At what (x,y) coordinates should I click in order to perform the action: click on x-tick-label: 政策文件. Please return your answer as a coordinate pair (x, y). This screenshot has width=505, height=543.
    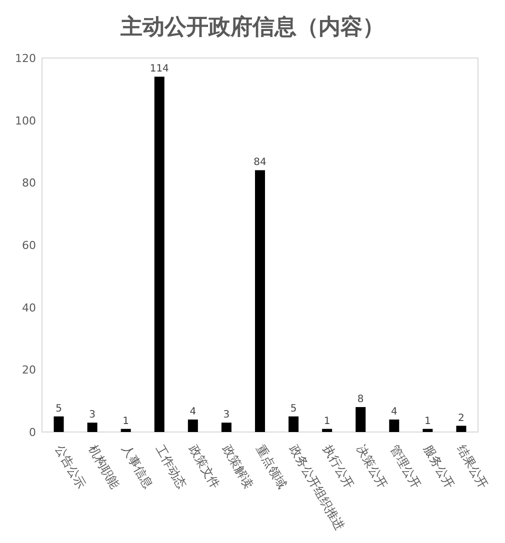
    Looking at the image, I should click on (204, 467).